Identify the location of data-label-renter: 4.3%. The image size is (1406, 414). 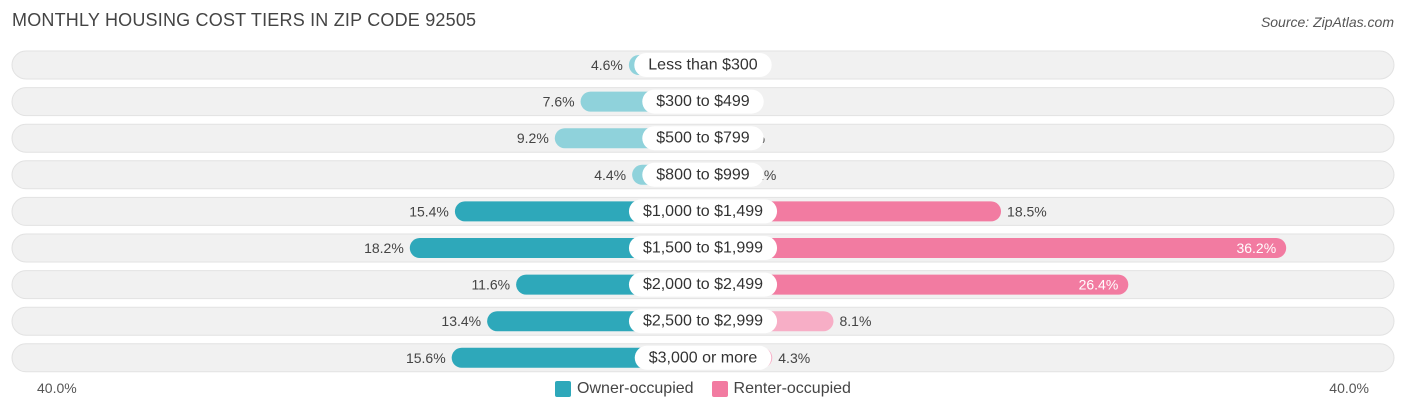
(794, 358).